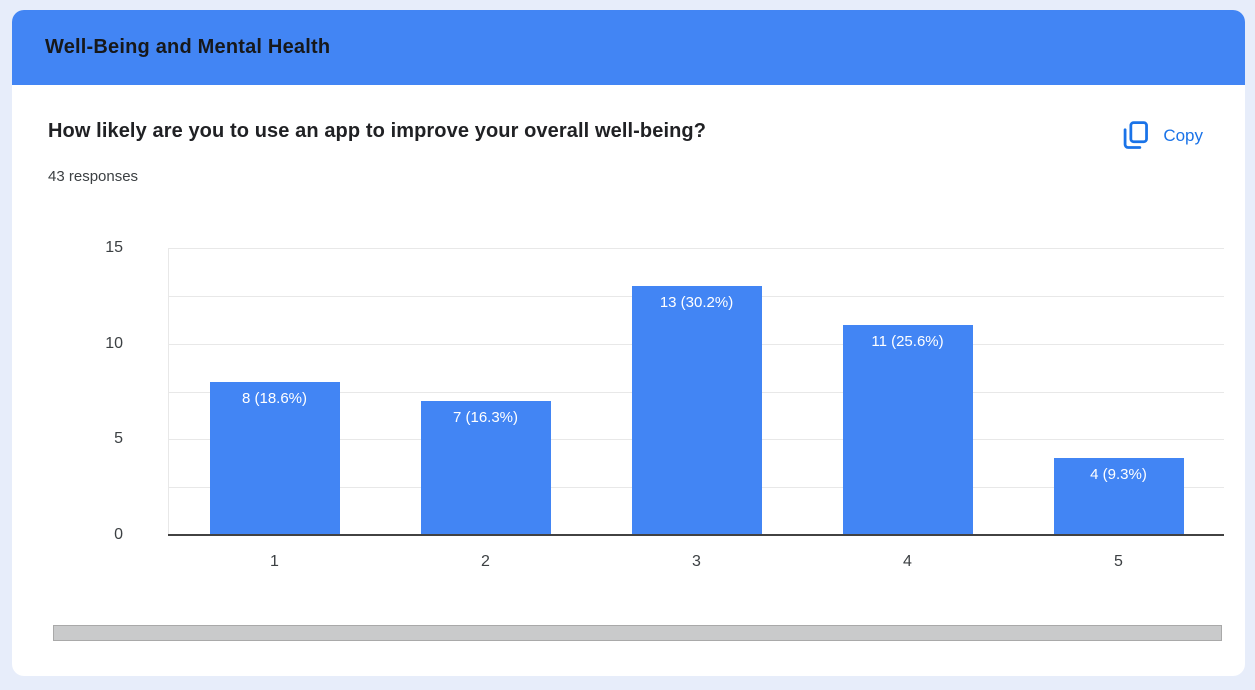 Image resolution: width=1255 pixels, height=690 pixels. What do you see at coordinates (1162, 136) in the screenshot?
I see `copy-button: Copy` at bounding box center [1162, 136].